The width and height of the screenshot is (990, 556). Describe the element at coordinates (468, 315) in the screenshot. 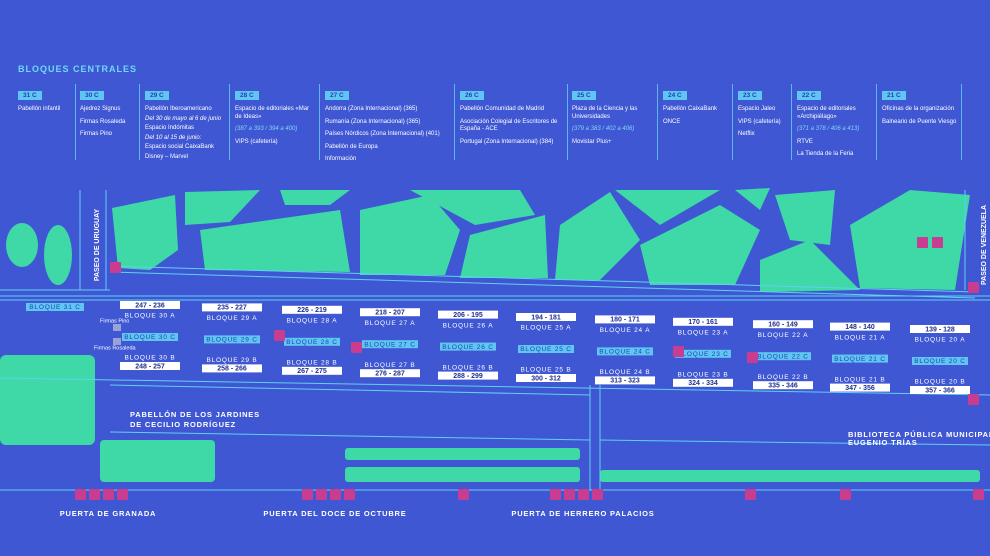

I see `block-range: 206 - 195` at that location.